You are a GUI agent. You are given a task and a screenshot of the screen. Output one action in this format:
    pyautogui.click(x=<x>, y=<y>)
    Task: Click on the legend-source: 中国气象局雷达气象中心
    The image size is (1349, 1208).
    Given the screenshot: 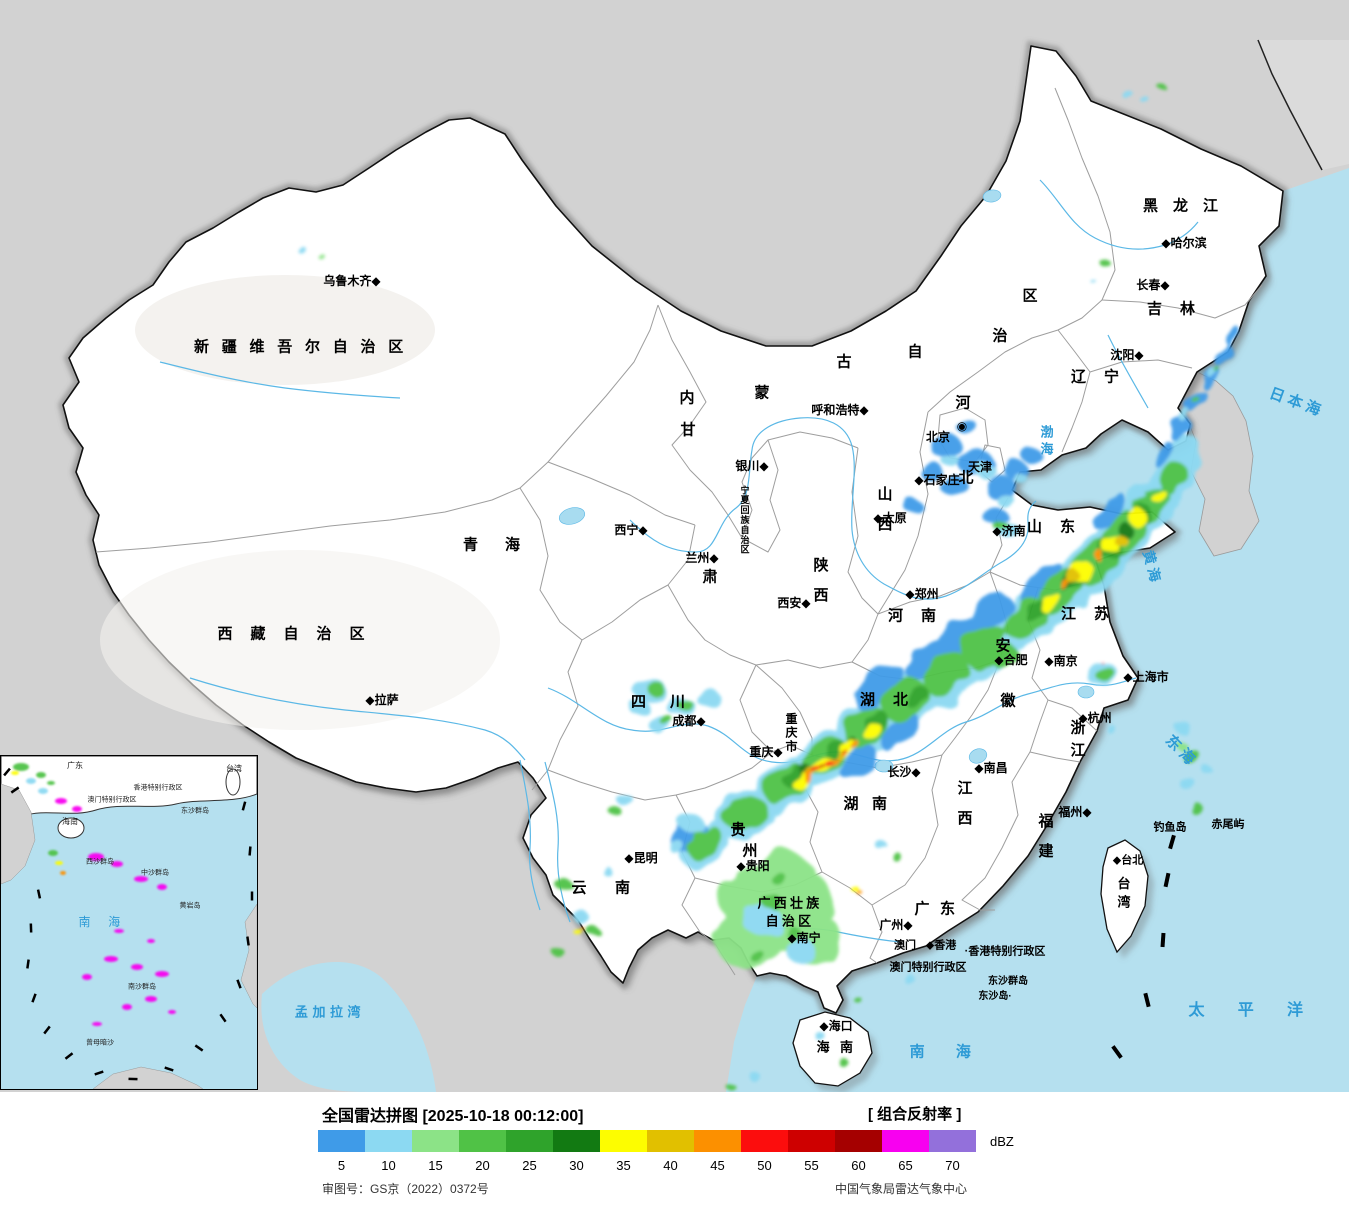 What is the action you would take?
    pyautogui.click(x=901, y=1189)
    